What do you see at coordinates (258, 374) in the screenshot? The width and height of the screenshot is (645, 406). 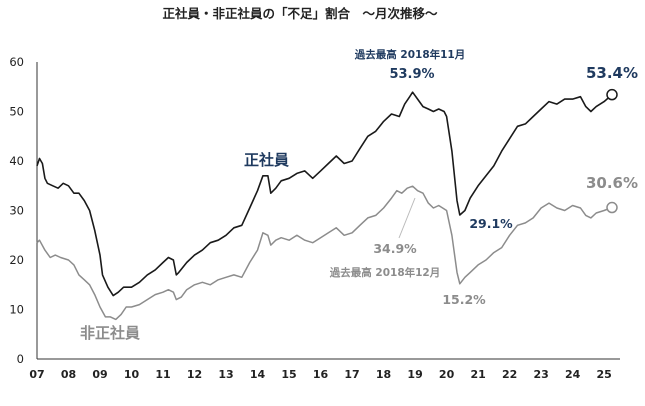 I see `x-tick-label: 14` at bounding box center [258, 374].